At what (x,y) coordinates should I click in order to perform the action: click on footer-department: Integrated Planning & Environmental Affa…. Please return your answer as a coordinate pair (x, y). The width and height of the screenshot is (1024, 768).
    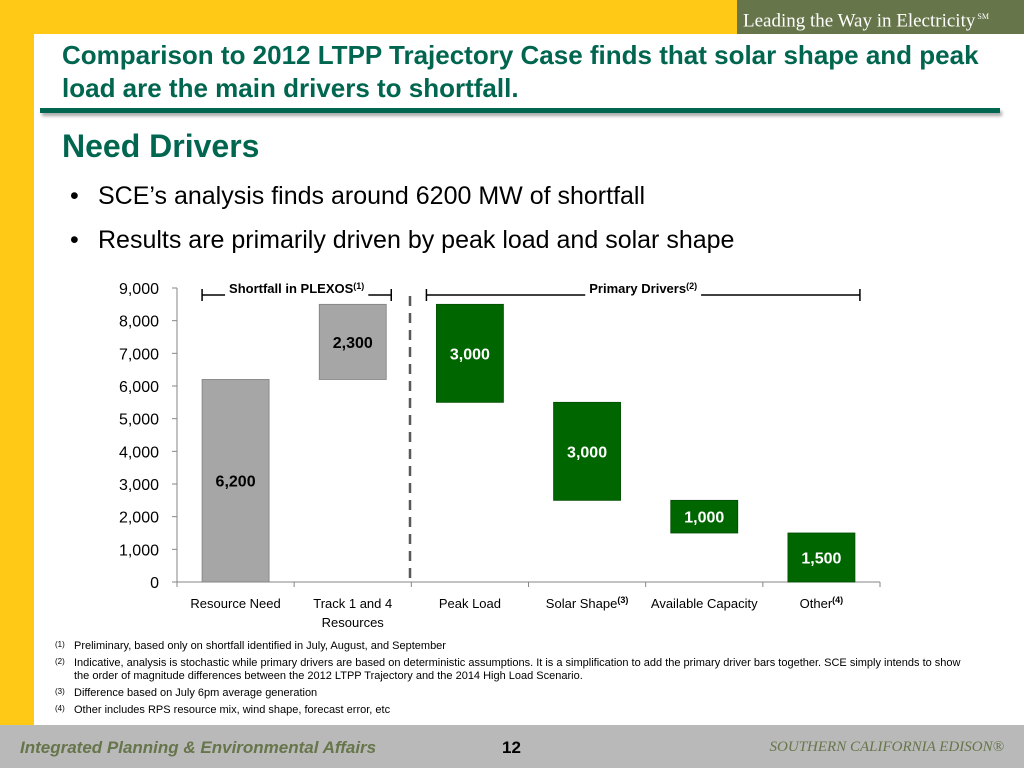
    Looking at the image, I should click on (198, 747).